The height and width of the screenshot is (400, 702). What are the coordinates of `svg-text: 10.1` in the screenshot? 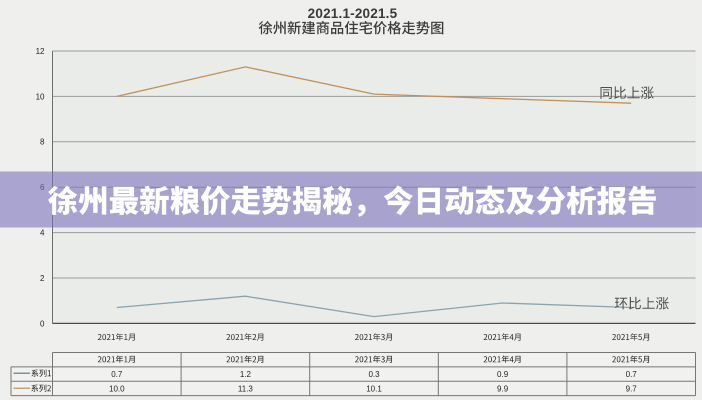 It's located at (374, 388).